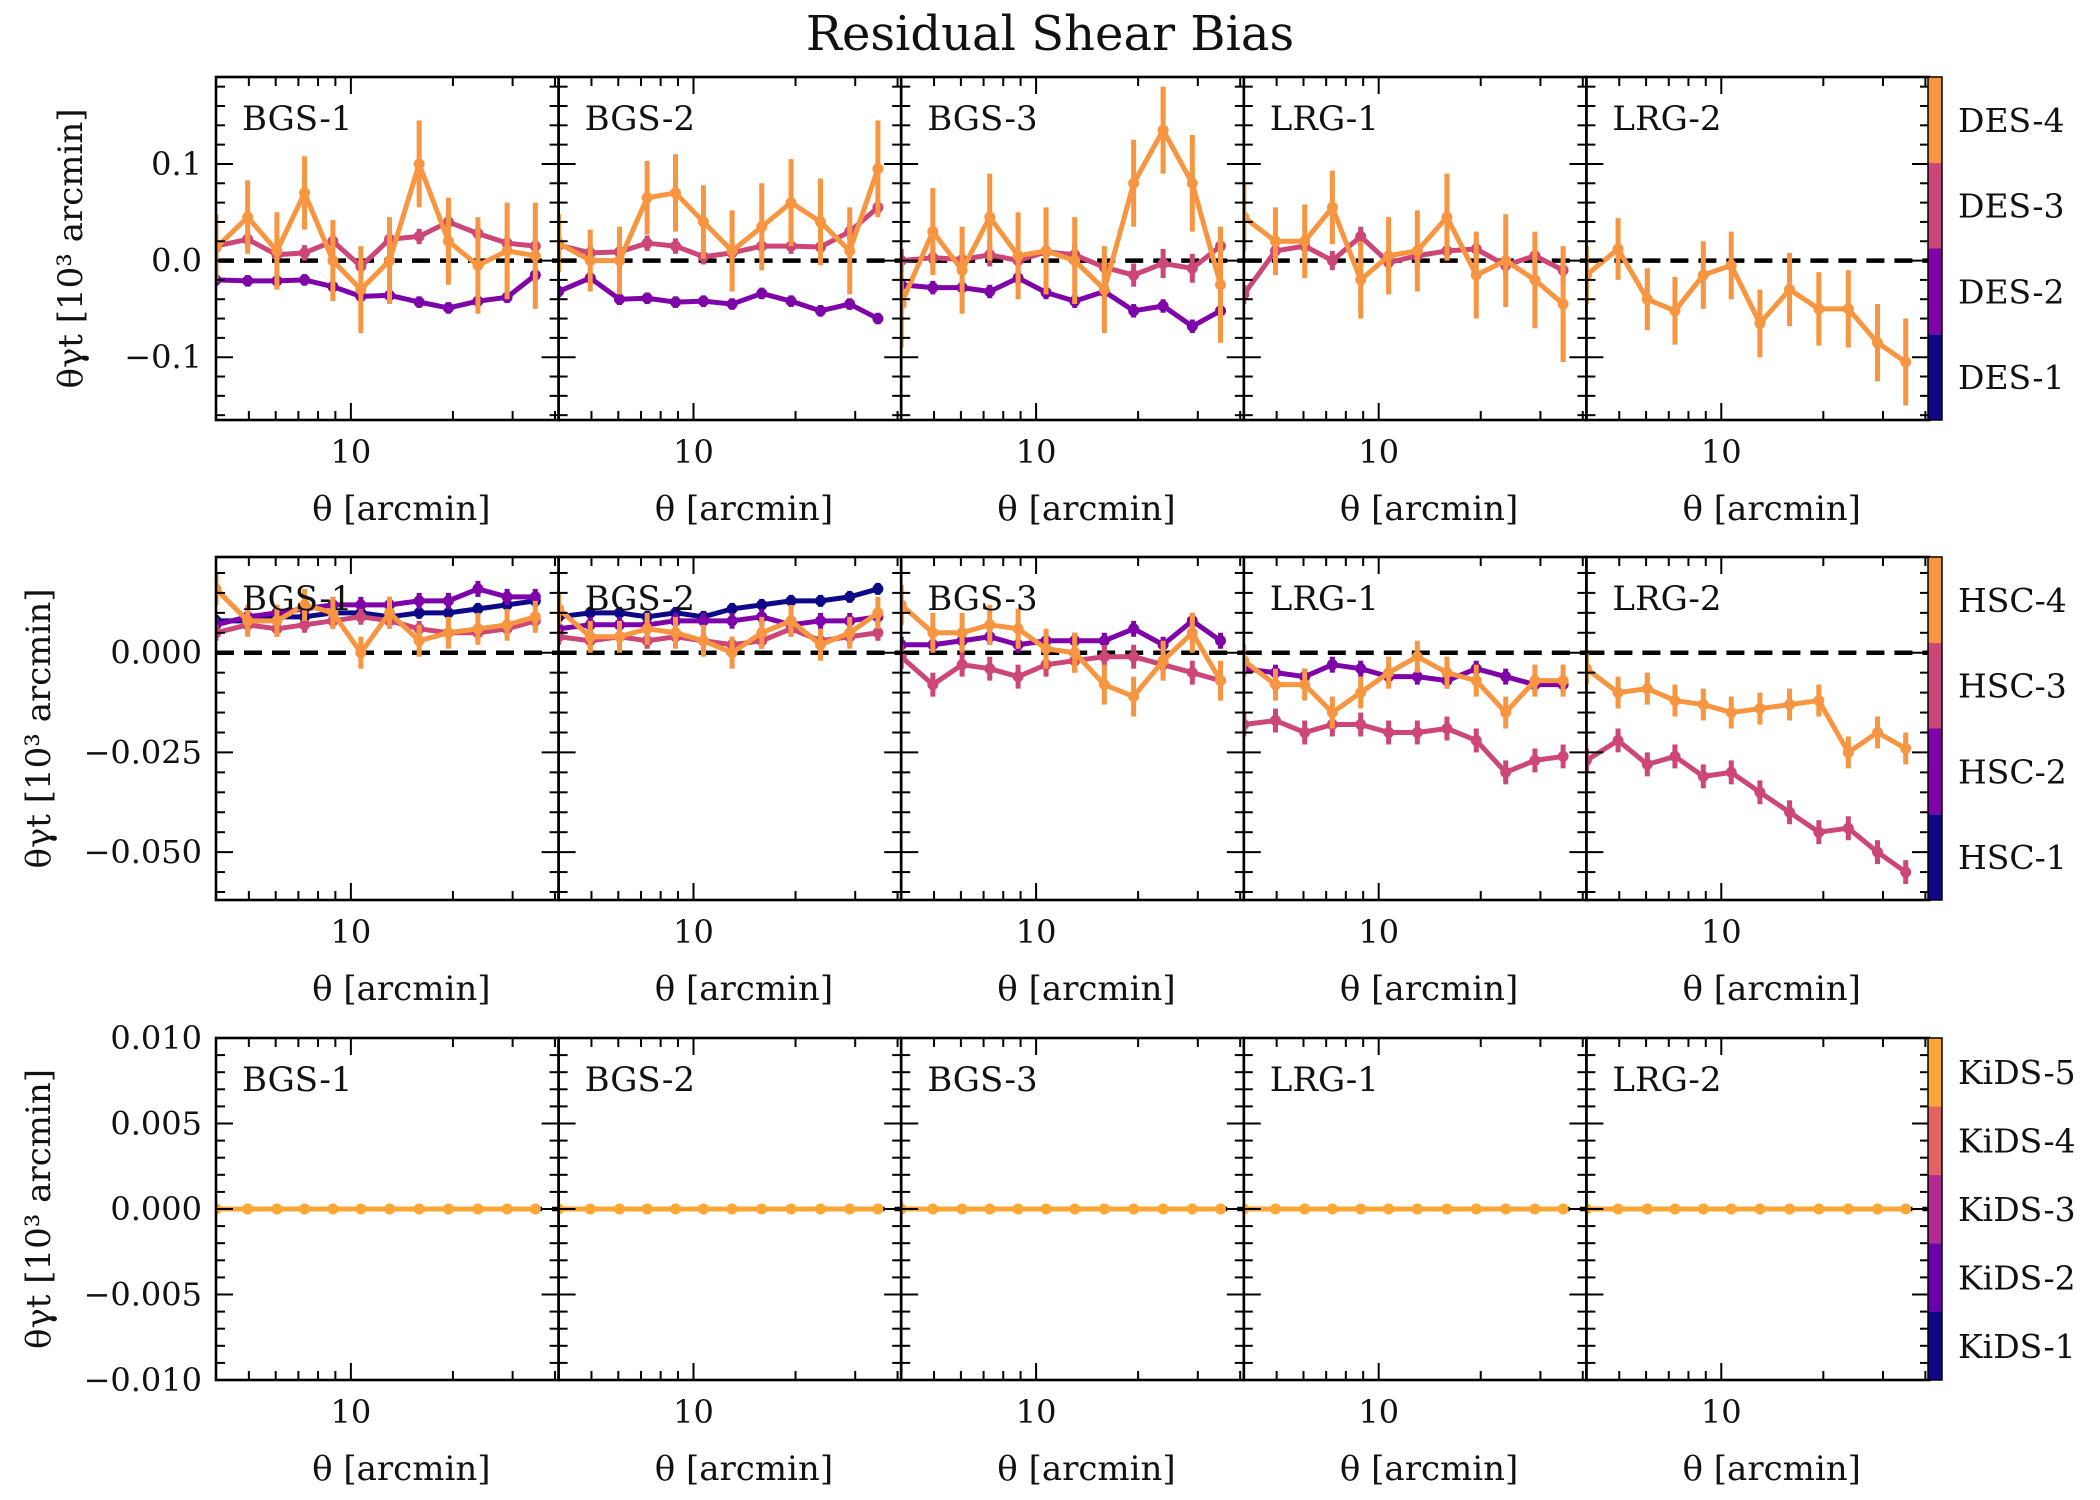  Describe the element at coordinates (387, 1262) in the screenshot. I see `panel-bgs-1: 10 θ [arcmin] BGS-1` at that location.